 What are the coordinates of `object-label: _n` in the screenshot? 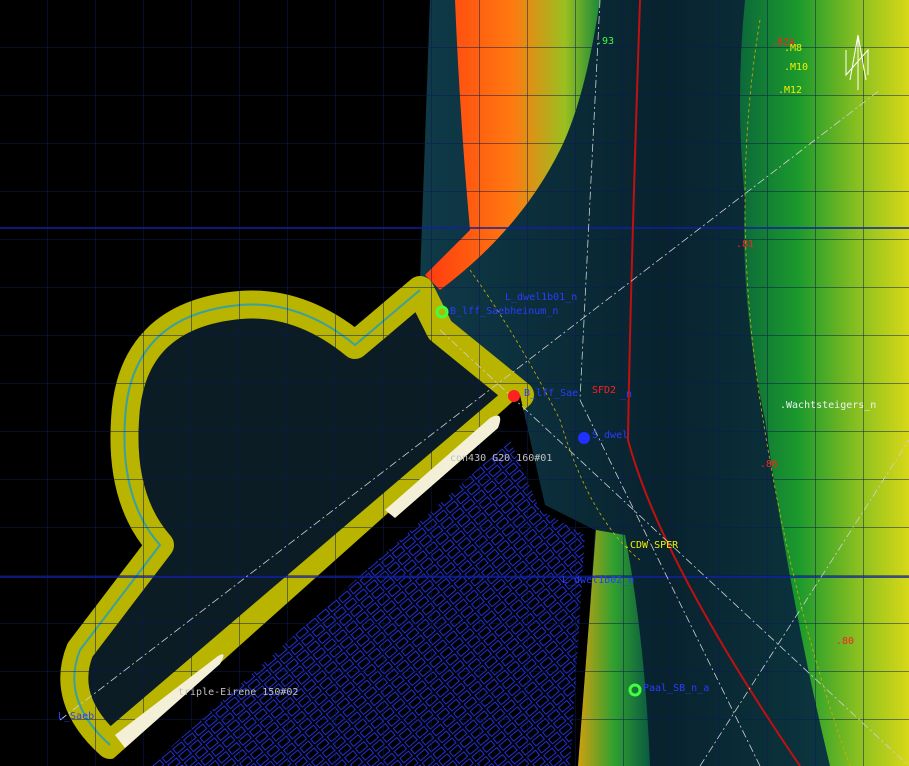 It's located at (626, 394).